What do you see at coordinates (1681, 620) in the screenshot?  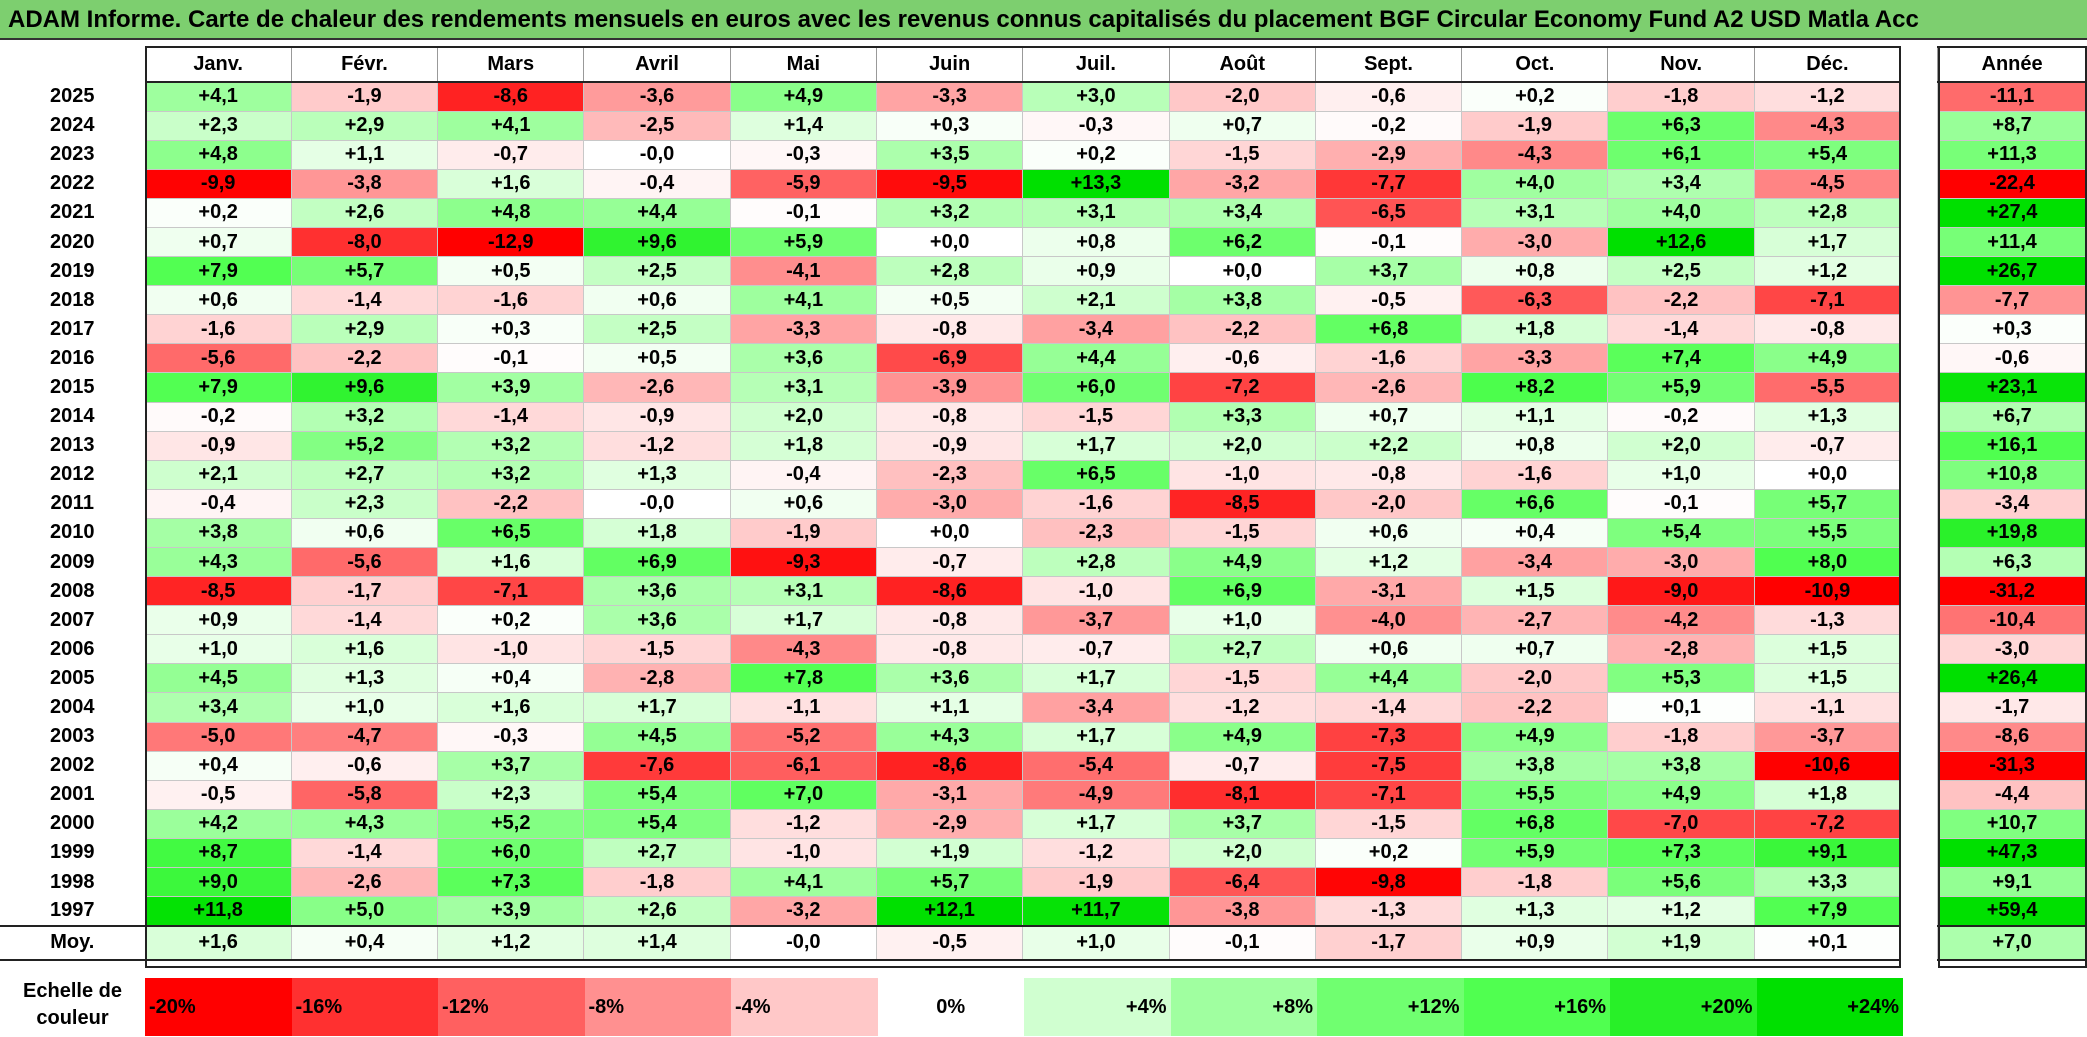 I see `month-cell: -4,2` at bounding box center [1681, 620].